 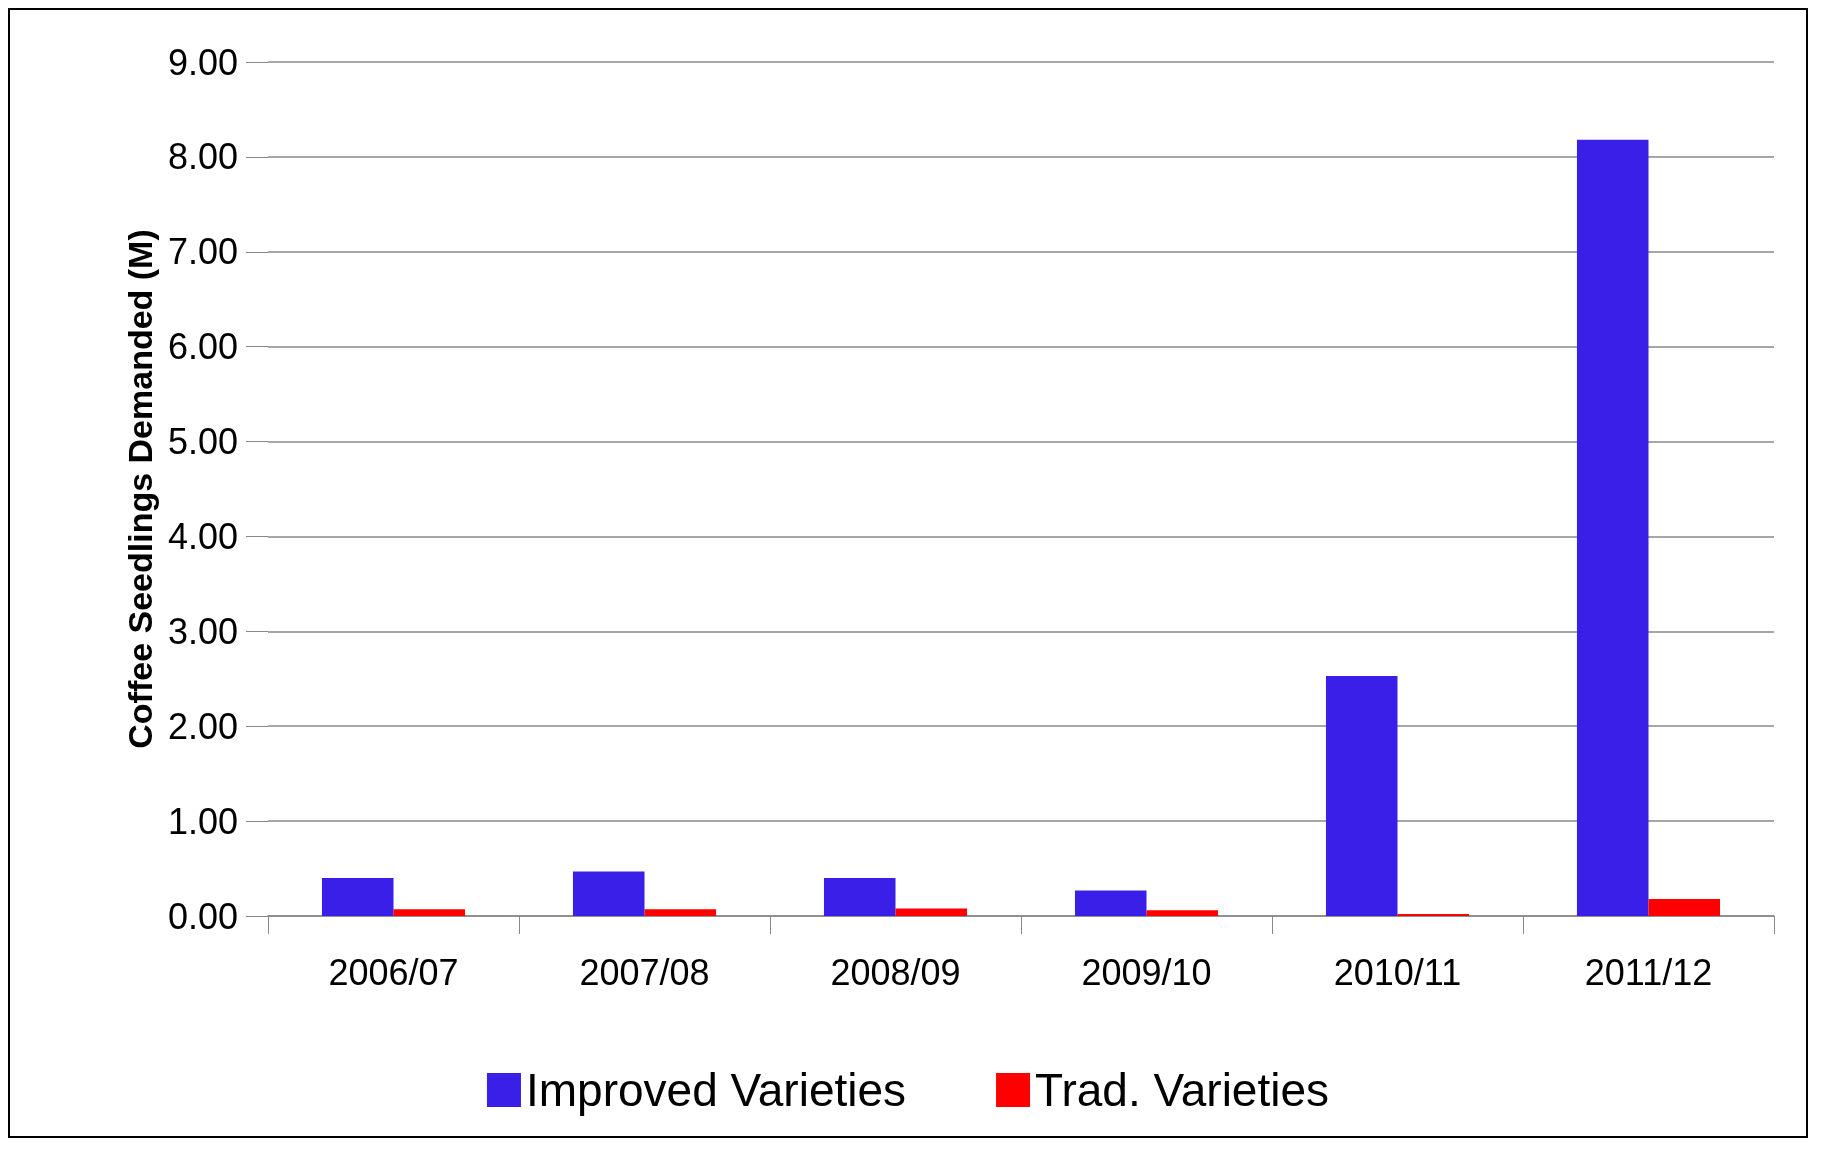 What do you see at coordinates (202, 821) in the screenshot?
I see `y-tick-label: 1.00` at bounding box center [202, 821].